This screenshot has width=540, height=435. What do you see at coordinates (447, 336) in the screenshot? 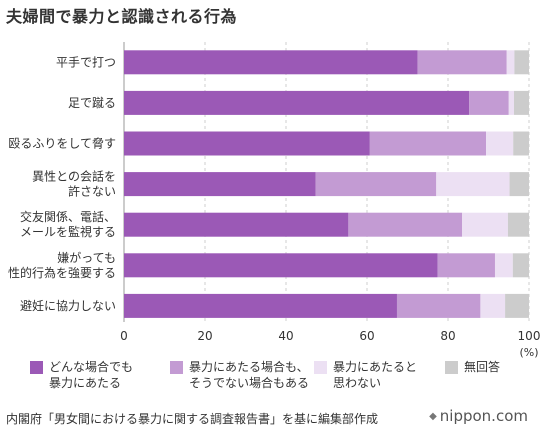
I see `x-tick-label: 80` at bounding box center [447, 336].